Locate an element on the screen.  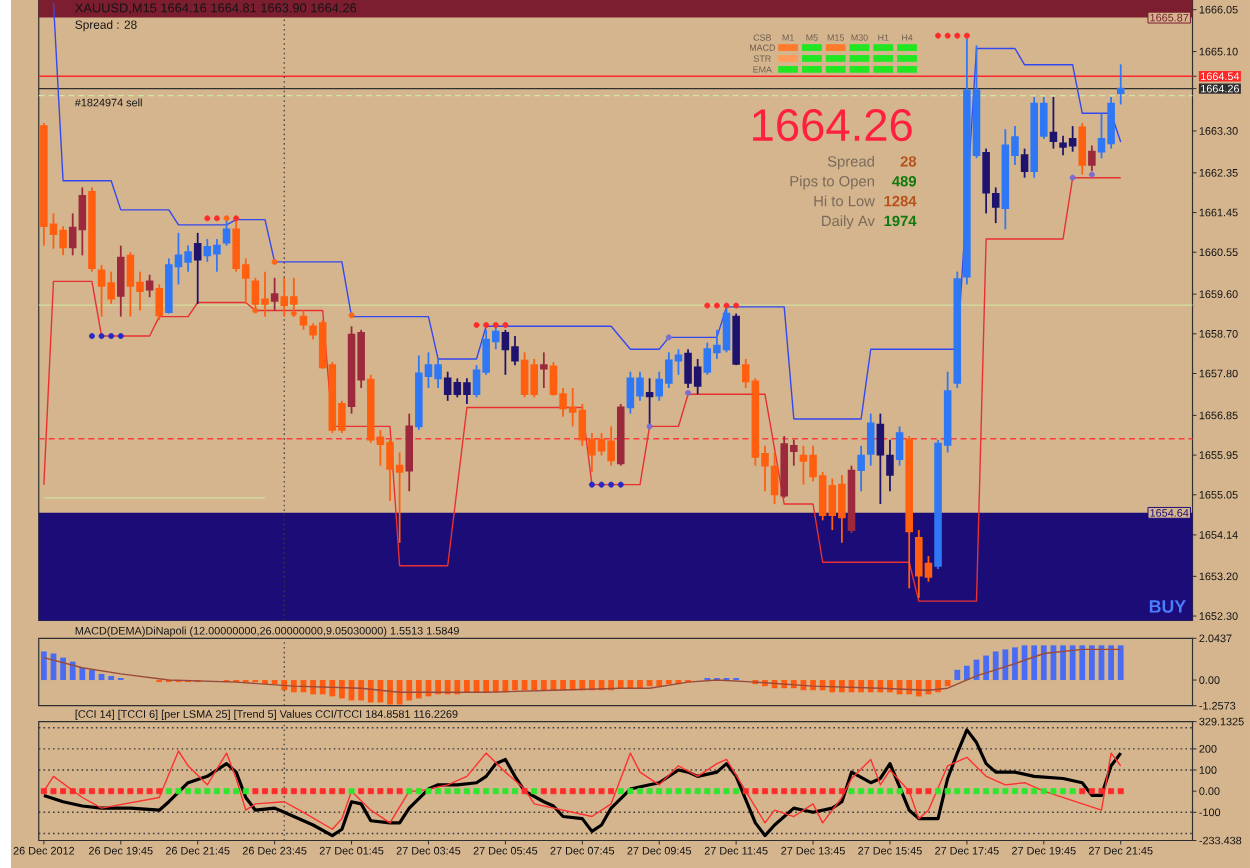
annotation: BUY is located at coordinates (1167, 606).